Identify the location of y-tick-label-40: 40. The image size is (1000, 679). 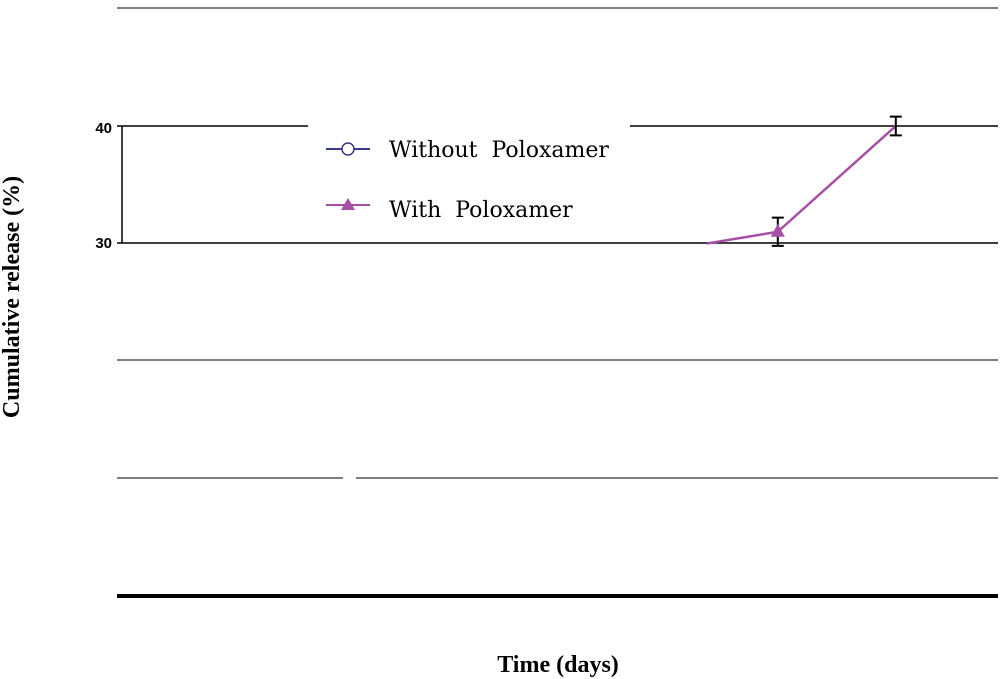
(103, 128).